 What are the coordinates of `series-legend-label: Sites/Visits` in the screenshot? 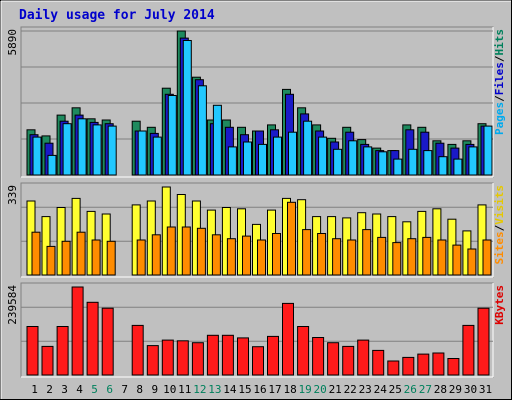 It's located at (499, 225).